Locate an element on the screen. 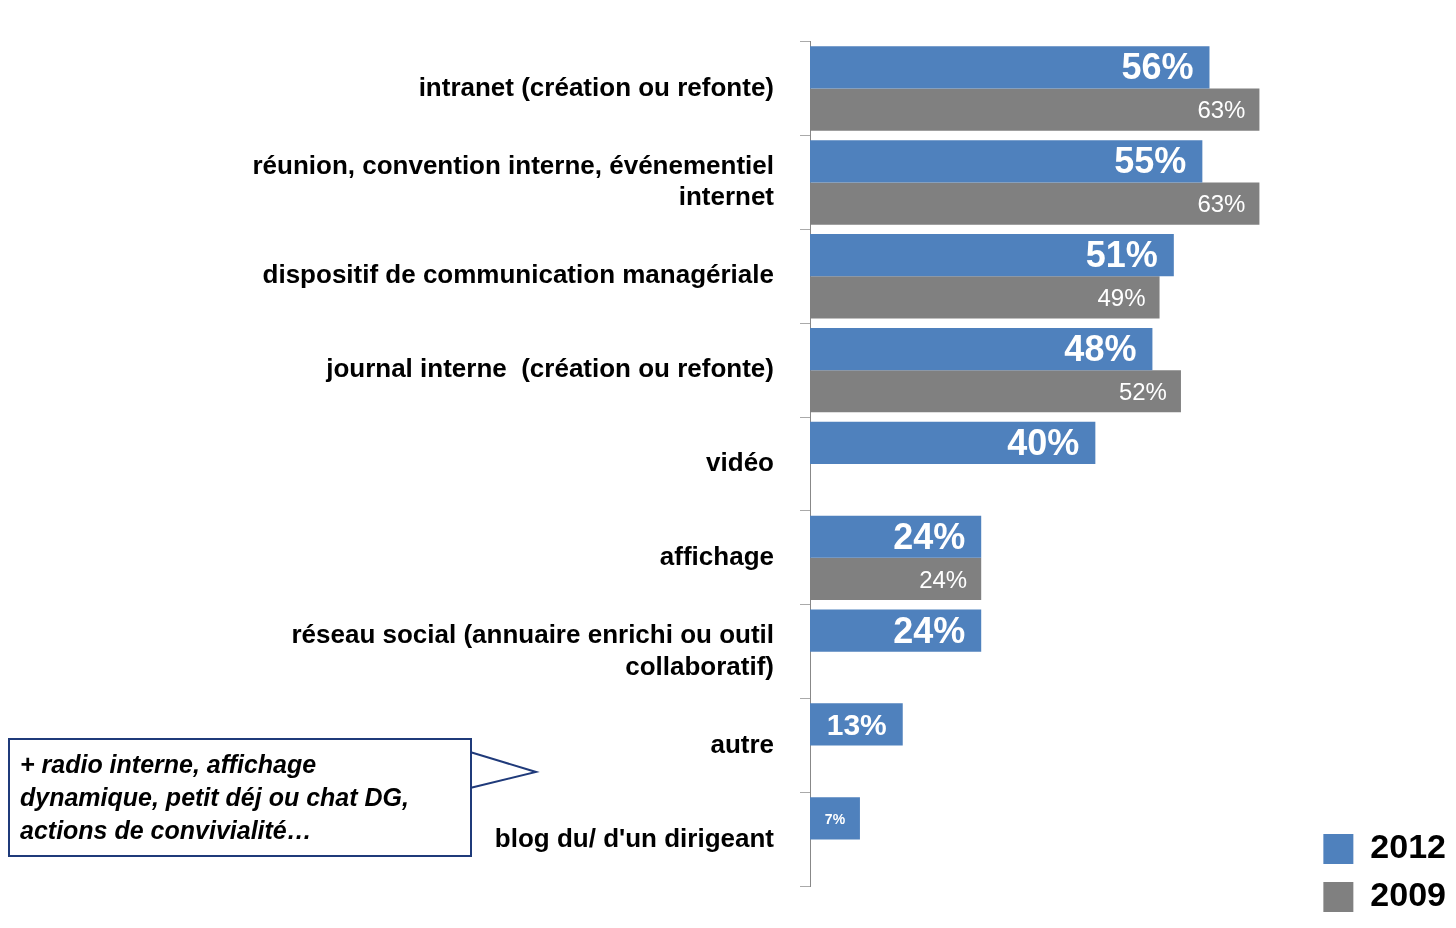 The image size is (1456, 928). y-tick-label: réunion, convention interne, événementiel internet is located at coordinates (513, 180).